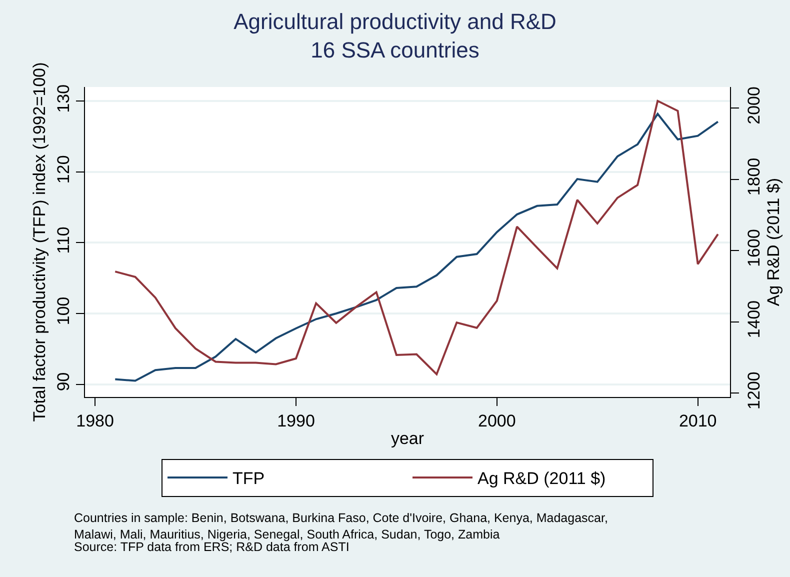  Describe the element at coordinates (395, 35) in the screenshot. I see `chart-title: Agricultural productivity and R&D 16 SSA countries` at that location.